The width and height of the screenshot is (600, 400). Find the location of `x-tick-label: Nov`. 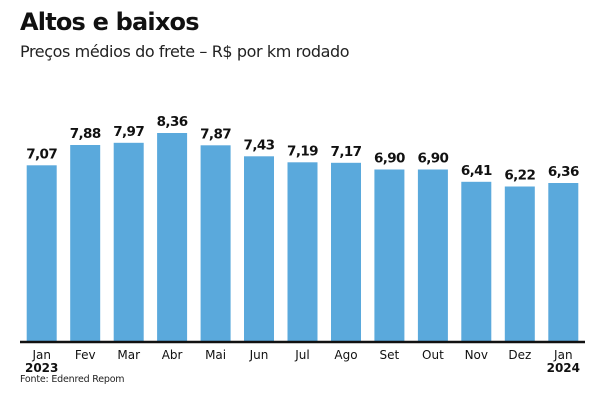

x-tick-label: Nov is located at coordinates (476, 355).